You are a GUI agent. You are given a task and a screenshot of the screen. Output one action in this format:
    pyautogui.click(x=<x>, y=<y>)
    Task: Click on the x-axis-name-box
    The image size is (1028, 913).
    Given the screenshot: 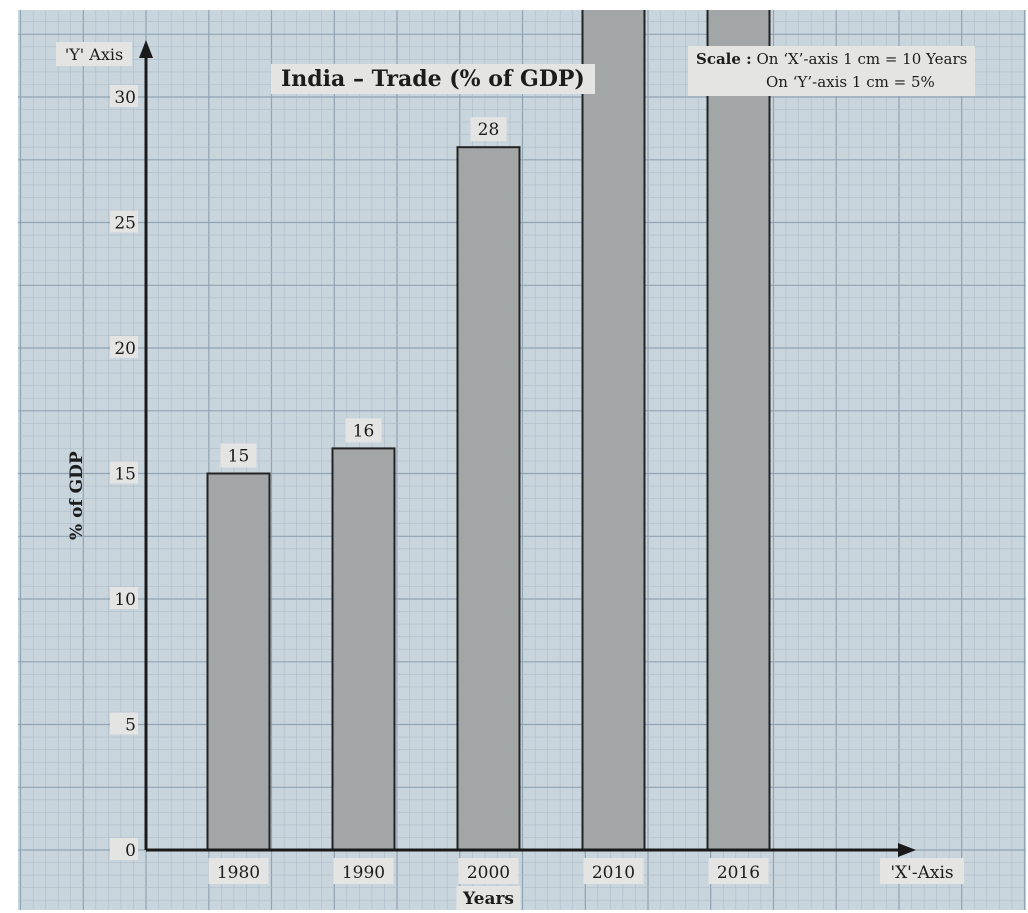 What is the action you would take?
    pyautogui.click(x=922, y=871)
    